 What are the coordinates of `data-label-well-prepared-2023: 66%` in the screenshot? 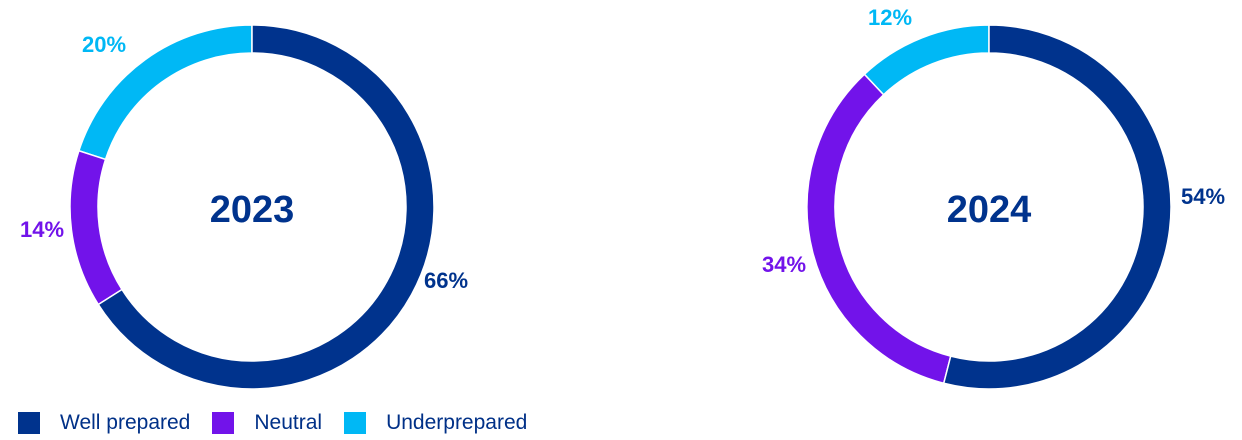 It's located at (446, 280).